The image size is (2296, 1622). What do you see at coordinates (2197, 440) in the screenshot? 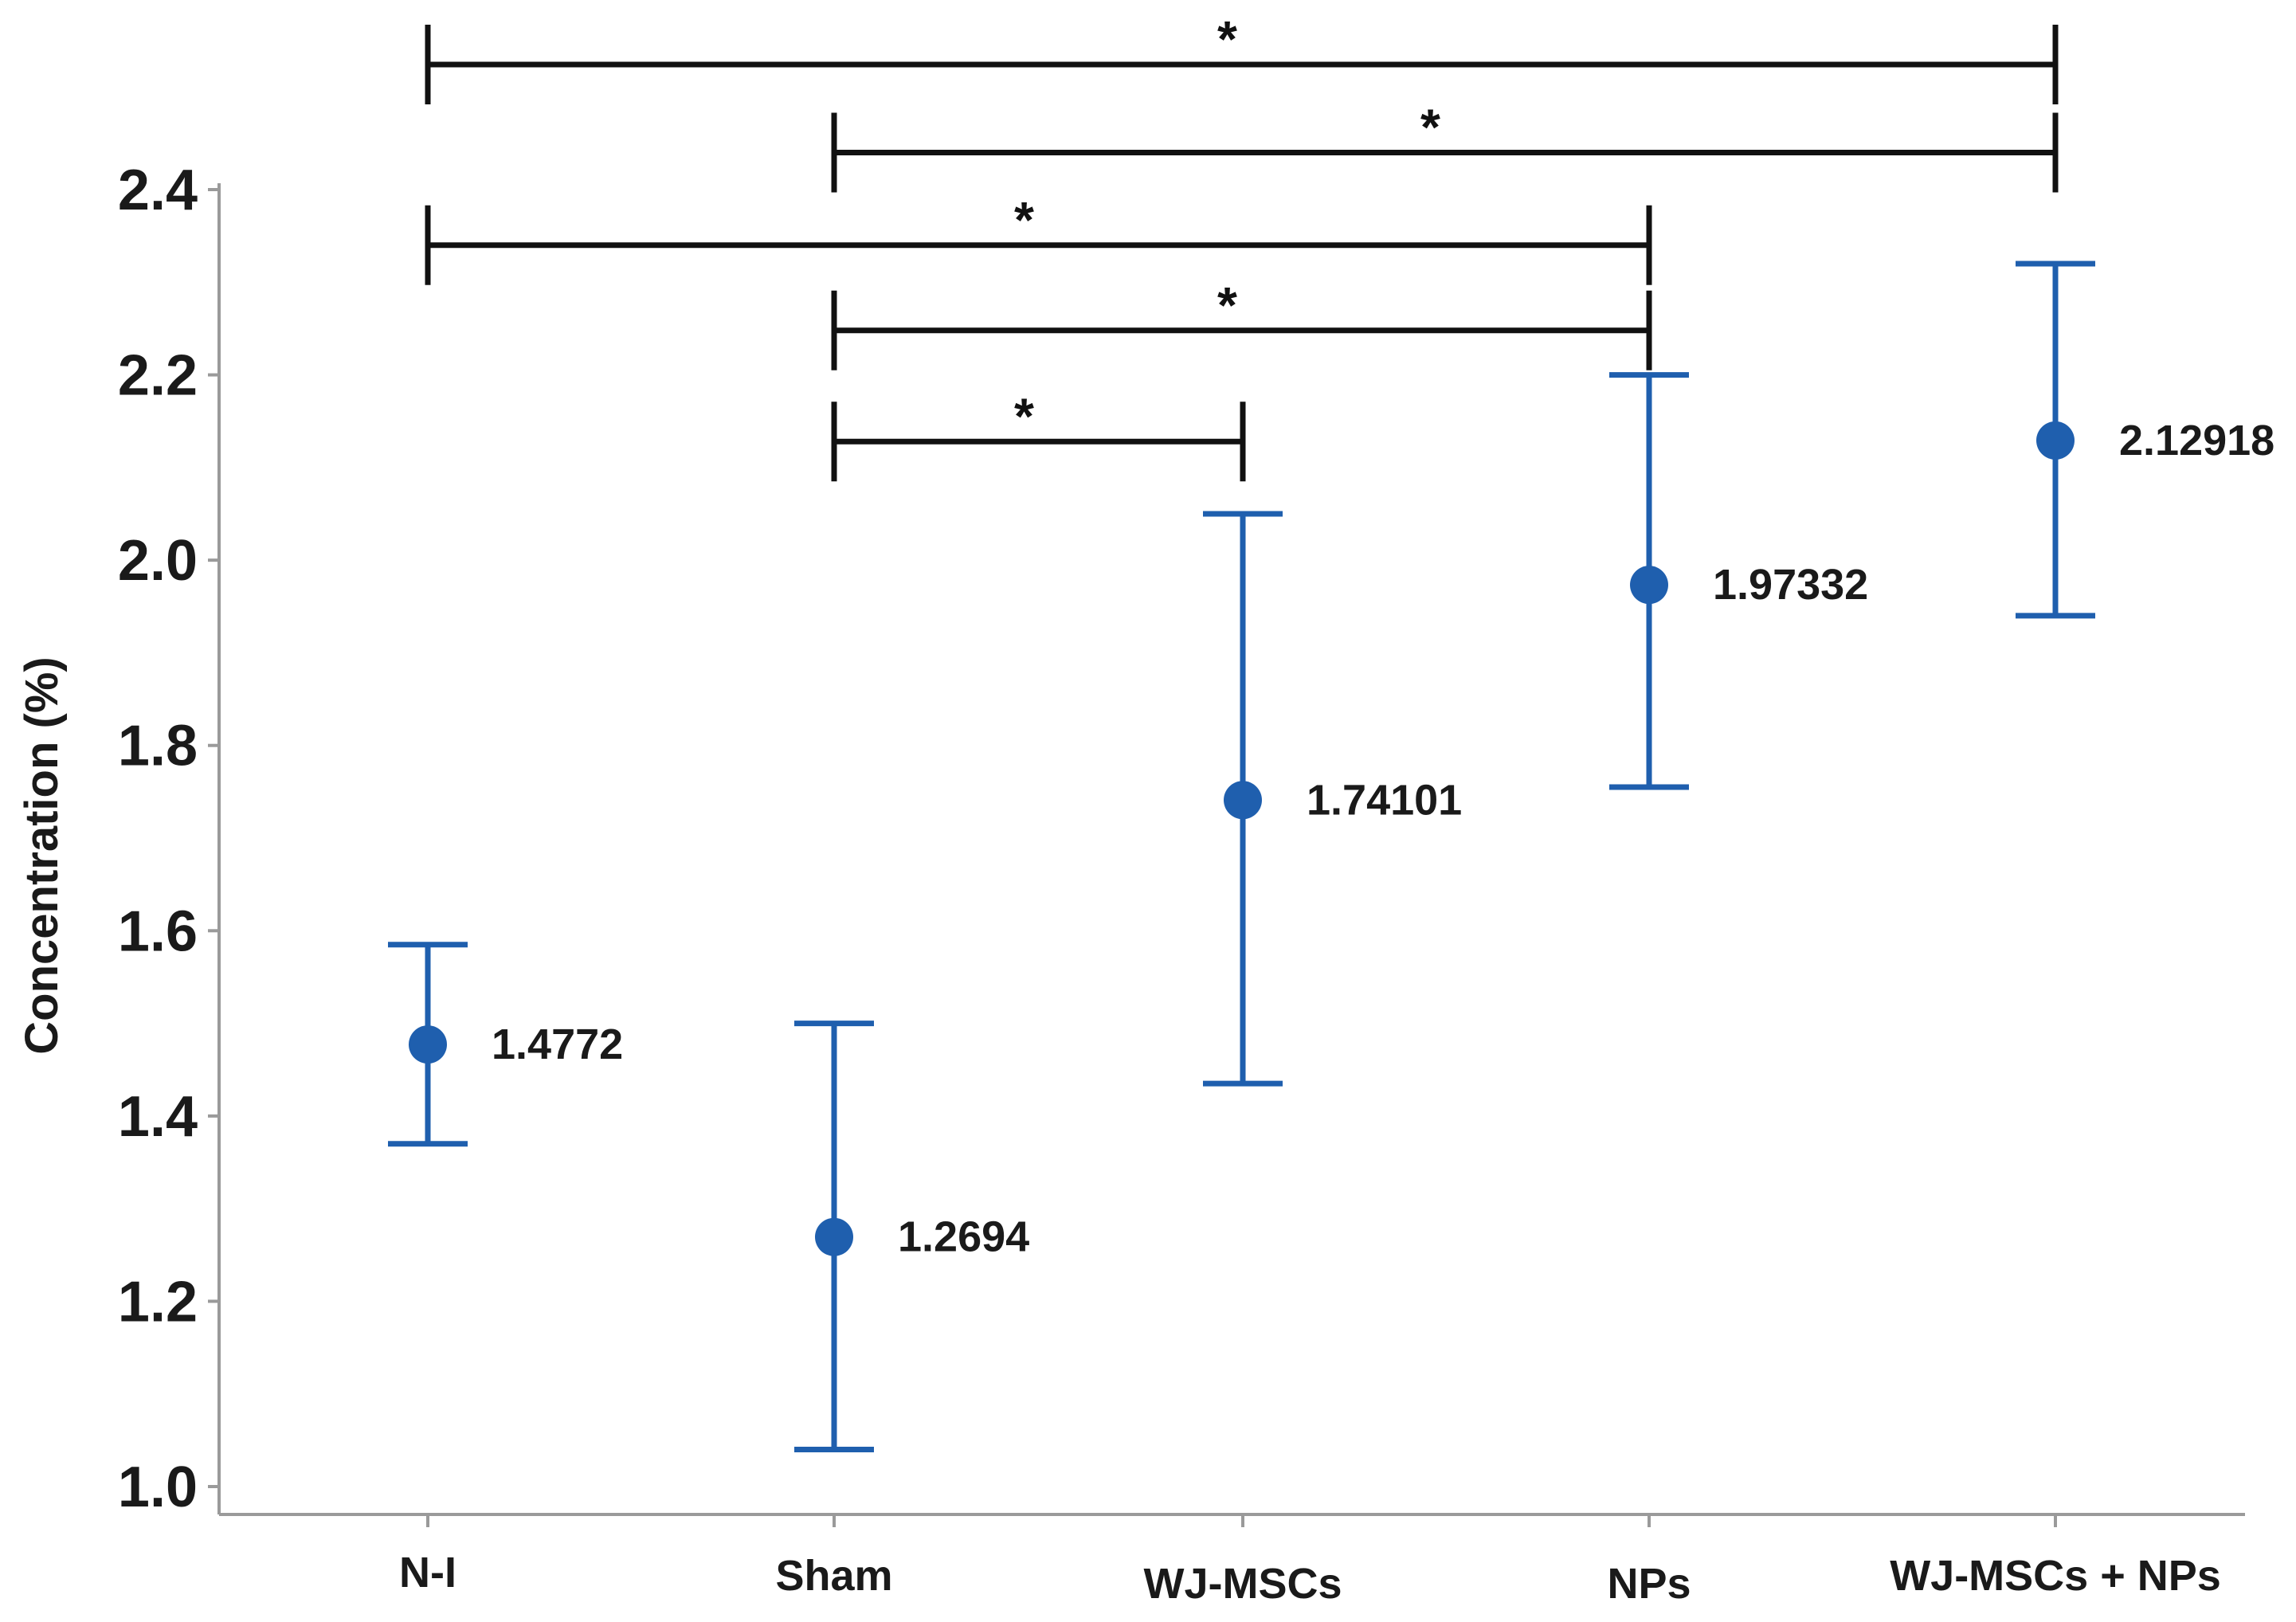
I see `data-value-label: 2.12918` at bounding box center [2197, 440].